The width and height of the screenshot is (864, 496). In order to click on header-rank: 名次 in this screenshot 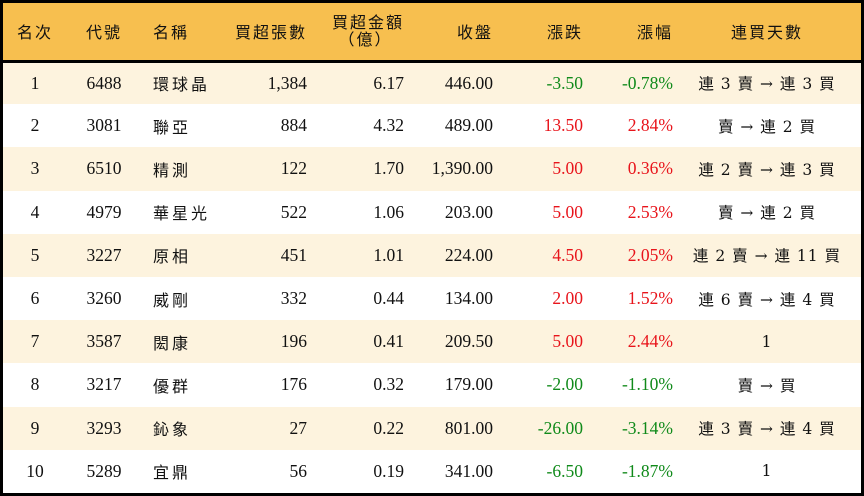, I will do `click(34, 33)`.